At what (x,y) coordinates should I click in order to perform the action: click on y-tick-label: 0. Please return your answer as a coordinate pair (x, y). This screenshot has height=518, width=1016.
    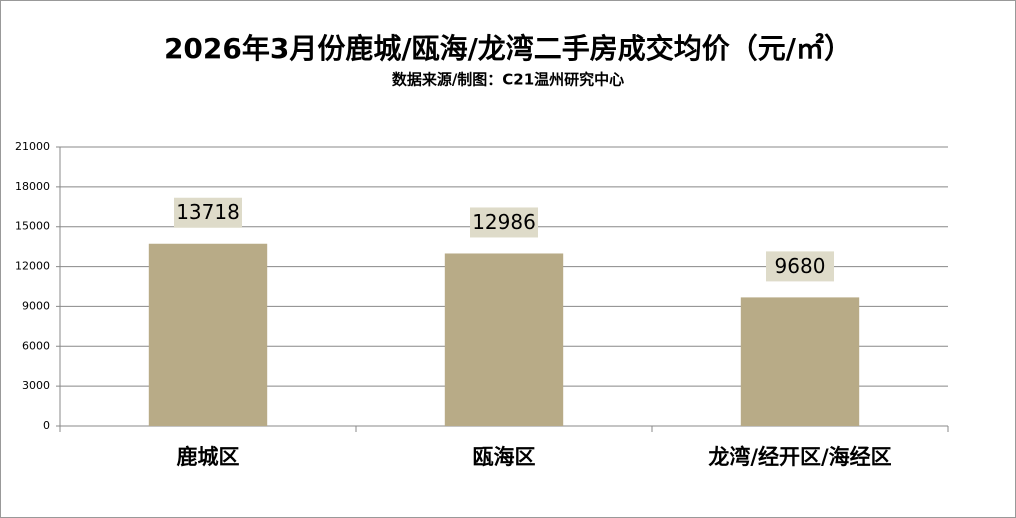
    Looking at the image, I should click on (46, 425).